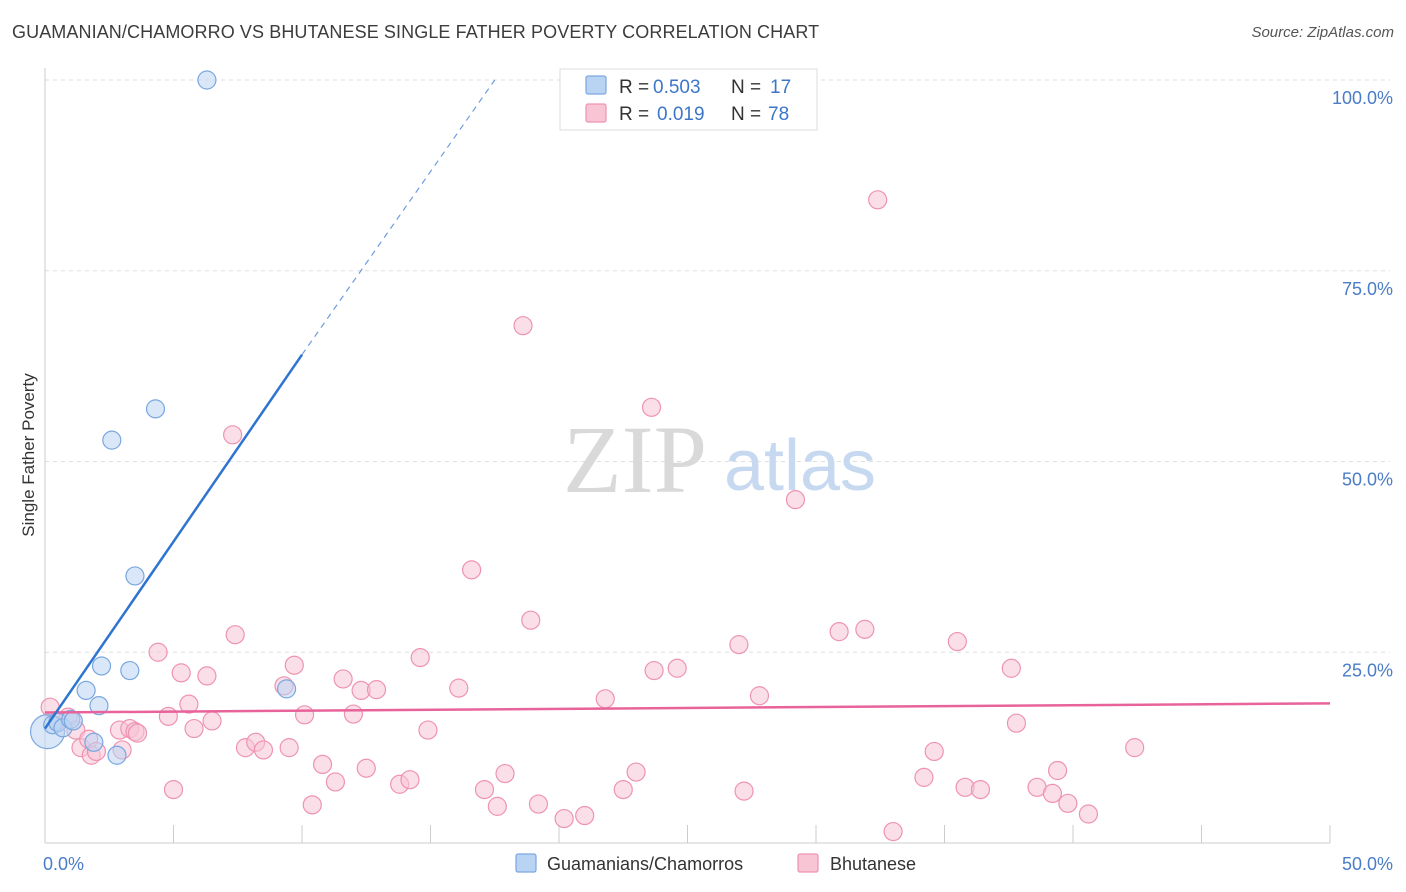 The height and width of the screenshot is (892, 1406). Describe the element at coordinates (63, 864) in the screenshot. I see `x-tick-label: 0.0%` at that location.